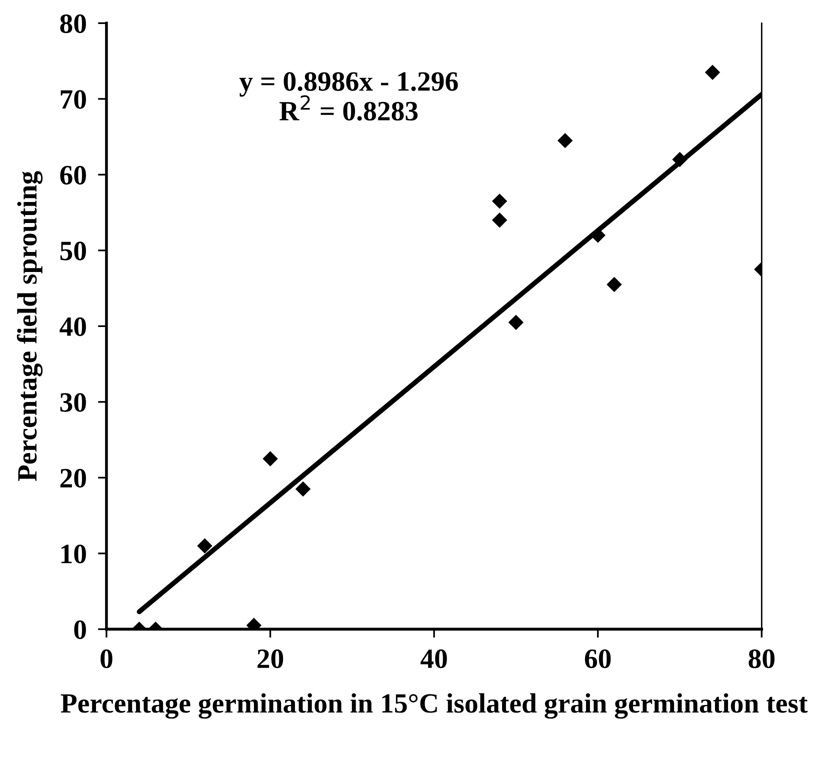 This screenshot has height=772, width=819. Describe the element at coordinates (597, 658) in the screenshot. I see `x-tick-label: 60` at that location.